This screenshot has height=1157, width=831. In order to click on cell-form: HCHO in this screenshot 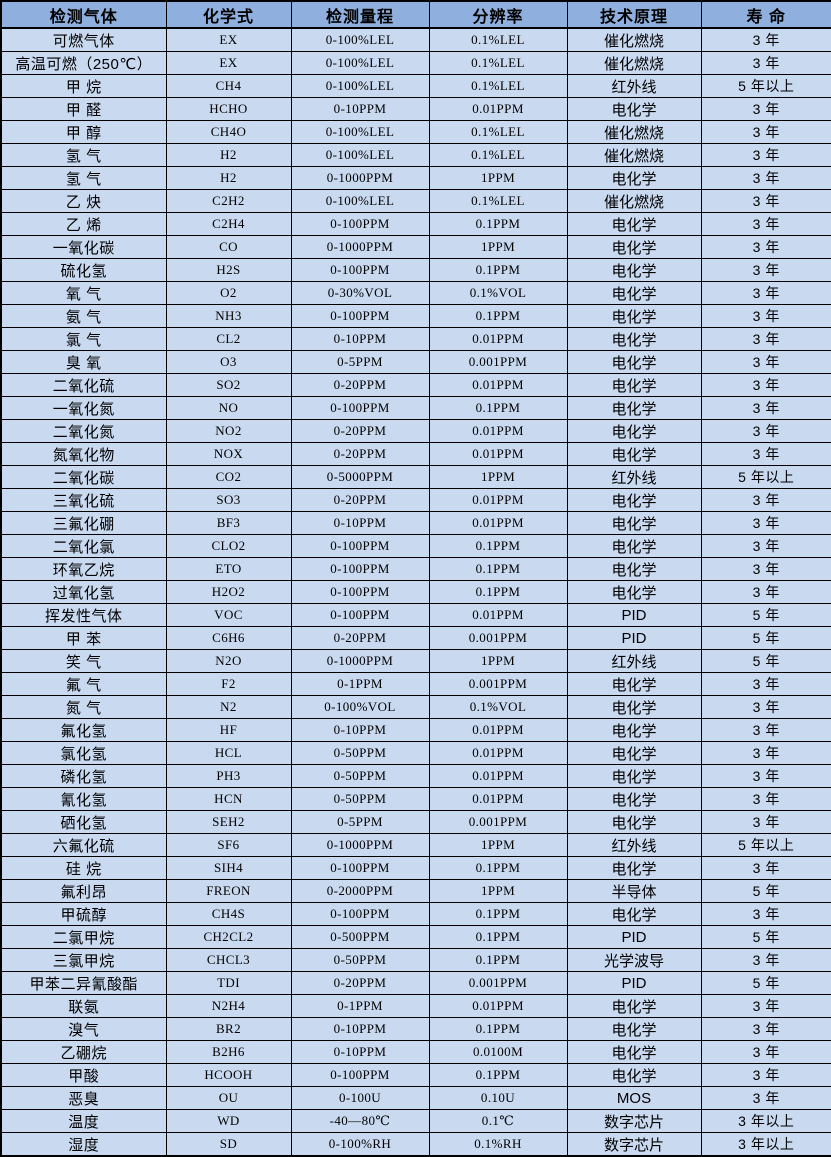, I will do `click(228, 109)`.